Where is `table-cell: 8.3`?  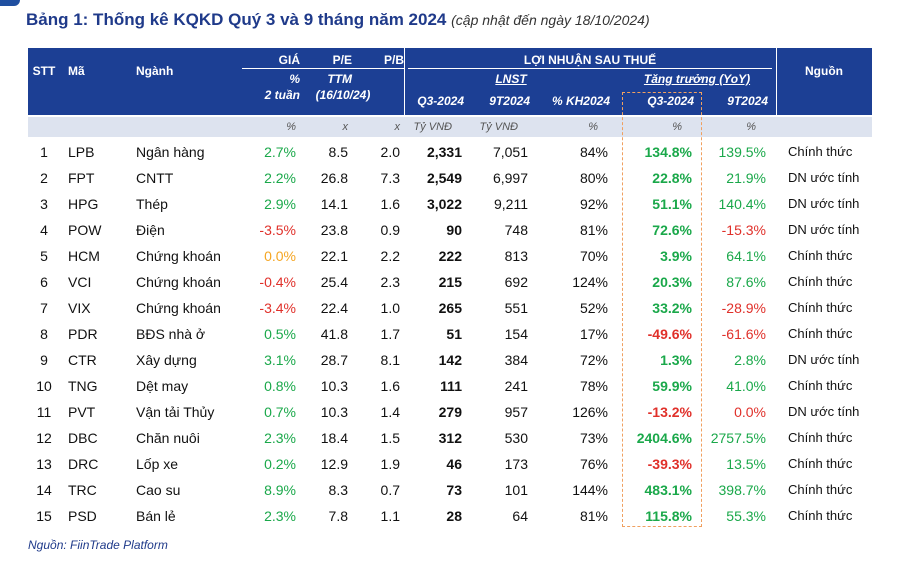
table-cell: 8.3 is located at coordinates (338, 490).